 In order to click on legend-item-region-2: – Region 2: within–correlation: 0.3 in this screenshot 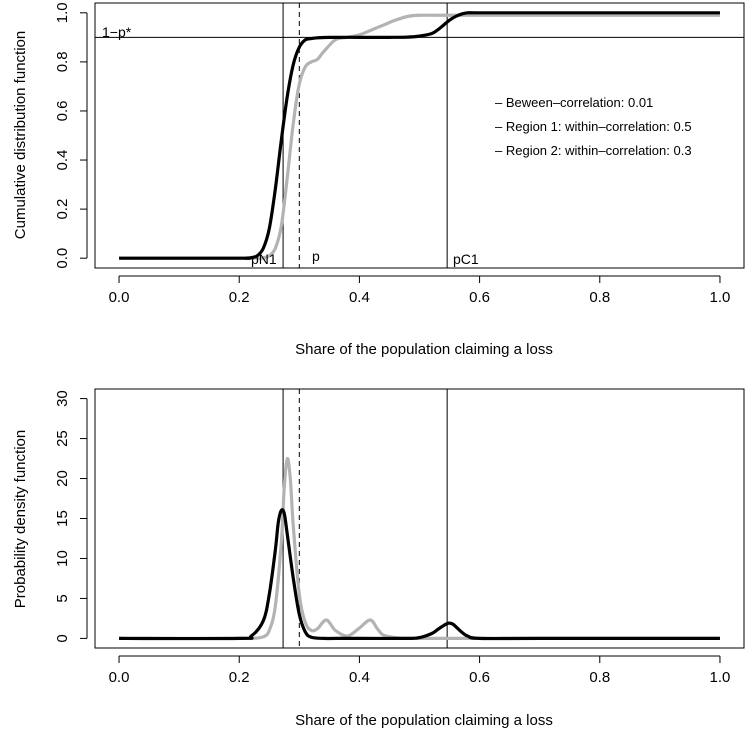, I will do `click(593, 150)`.